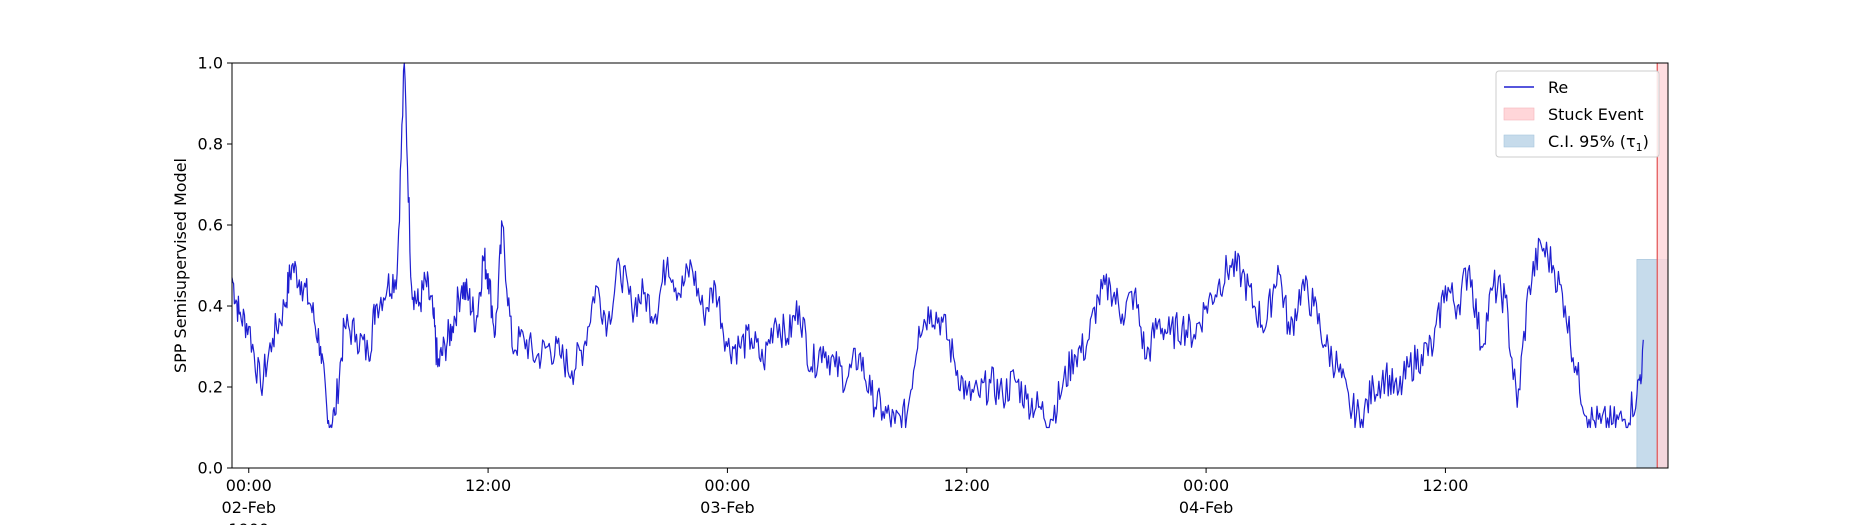  I want to click on y-tick-label: 0.2, so click(210, 387).